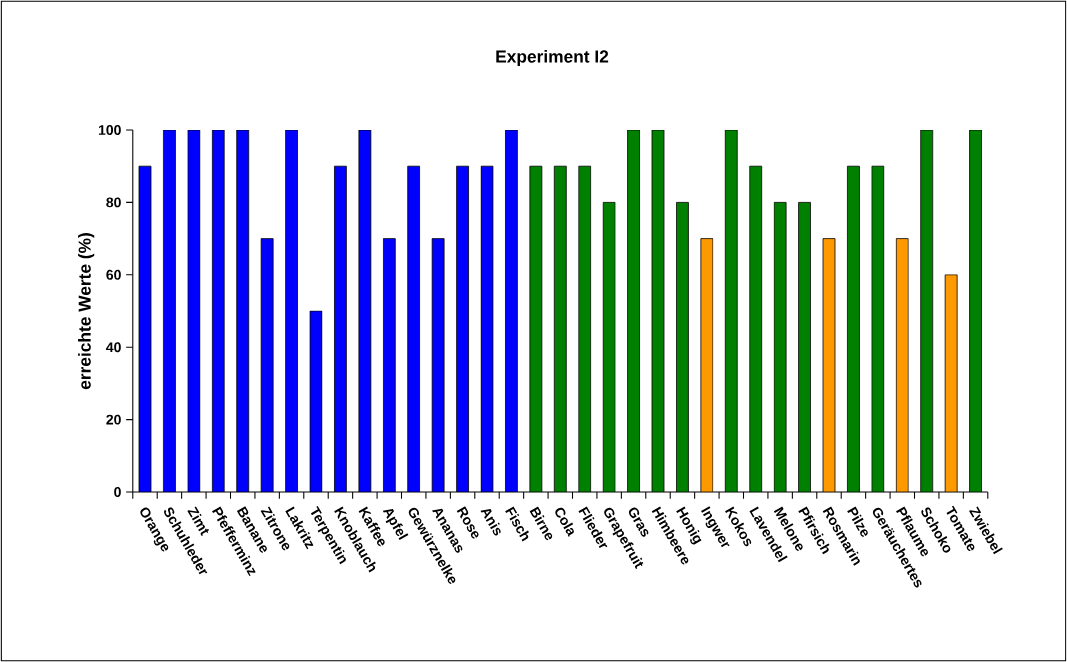 This screenshot has height=662, width=1067. I want to click on y-tick-label: 60, so click(113, 274).